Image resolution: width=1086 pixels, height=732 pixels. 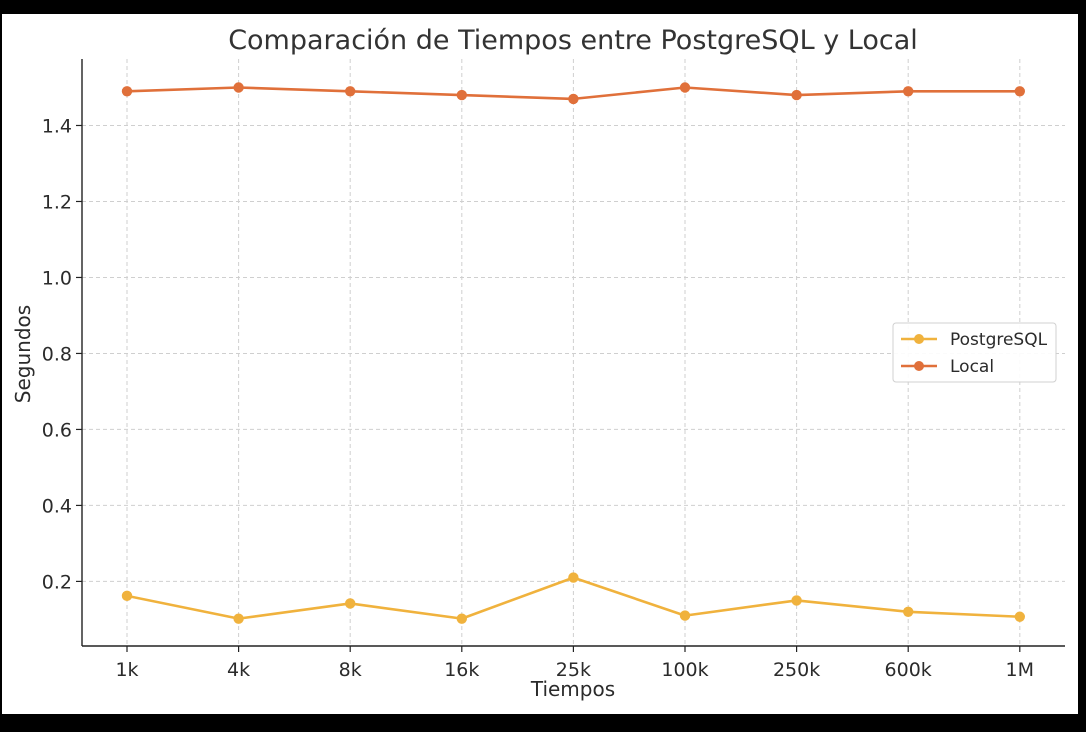 I want to click on y-tick-label: 1.4, so click(x=57, y=126).